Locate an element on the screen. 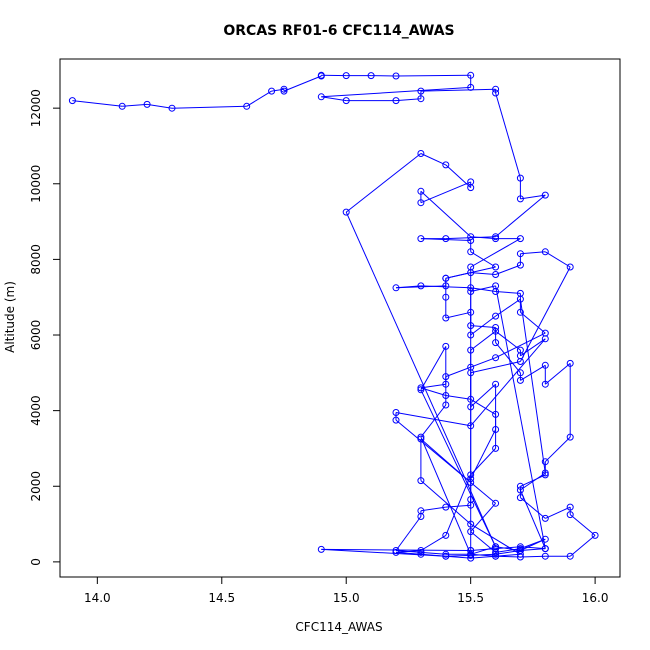 Image resolution: width=650 pixels, height=650 pixels. x-tick-label: 14.5 is located at coordinates (221, 598).